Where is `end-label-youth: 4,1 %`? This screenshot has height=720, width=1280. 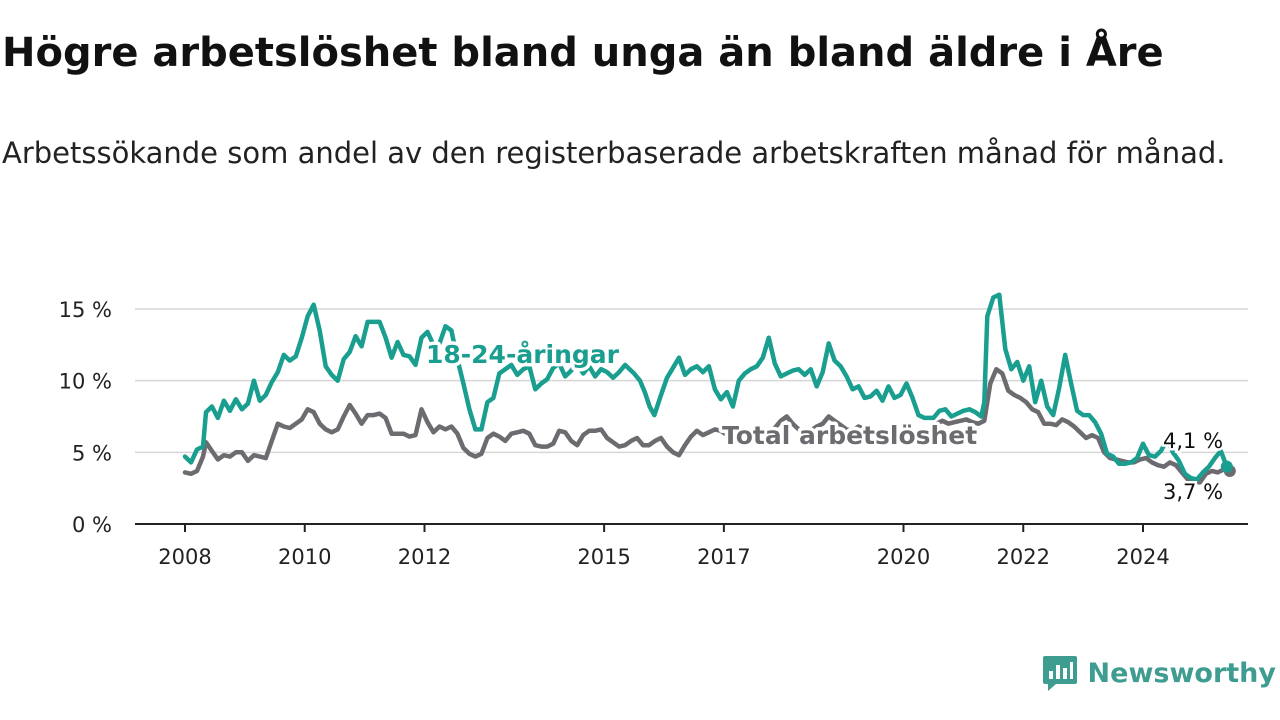
end-label-youth: 4,1 % is located at coordinates (1193, 441).